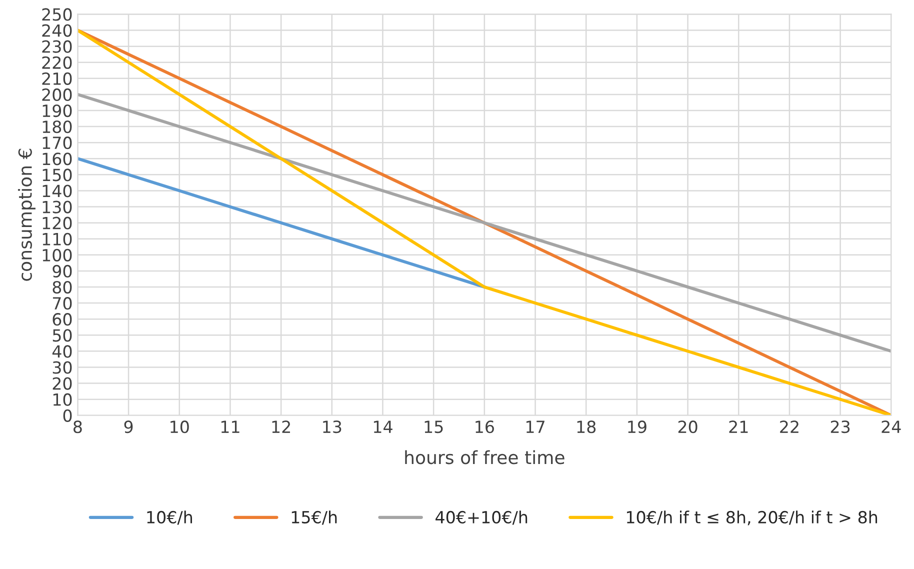 Image resolution: width=914 pixels, height=569 pixels. What do you see at coordinates (230, 426) in the screenshot?
I see `x-tick-label: 11` at bounding box center [230, 426].